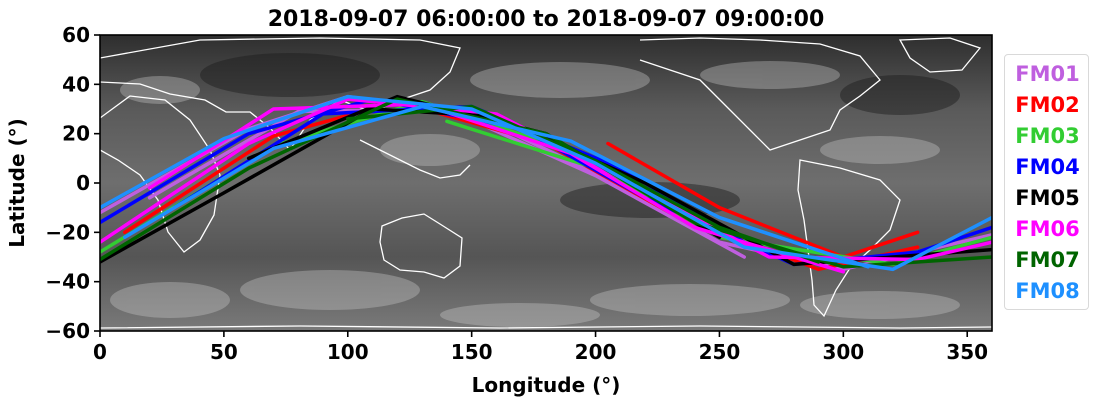  I want to click on legend-entry-fm08: FM08, so click(1047, 291).